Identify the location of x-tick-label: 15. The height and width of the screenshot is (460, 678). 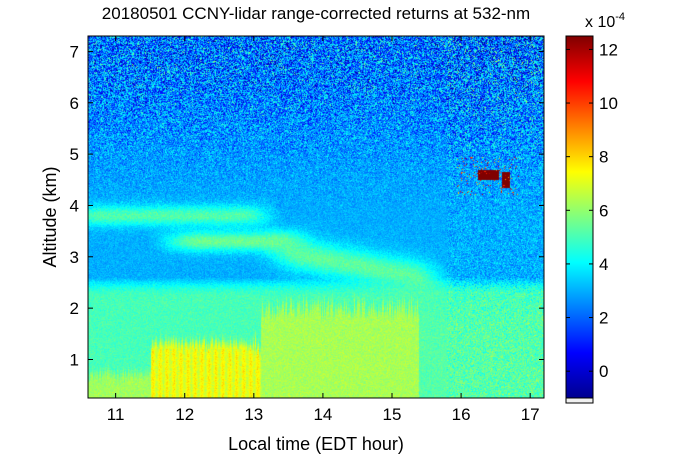
(392, 414).